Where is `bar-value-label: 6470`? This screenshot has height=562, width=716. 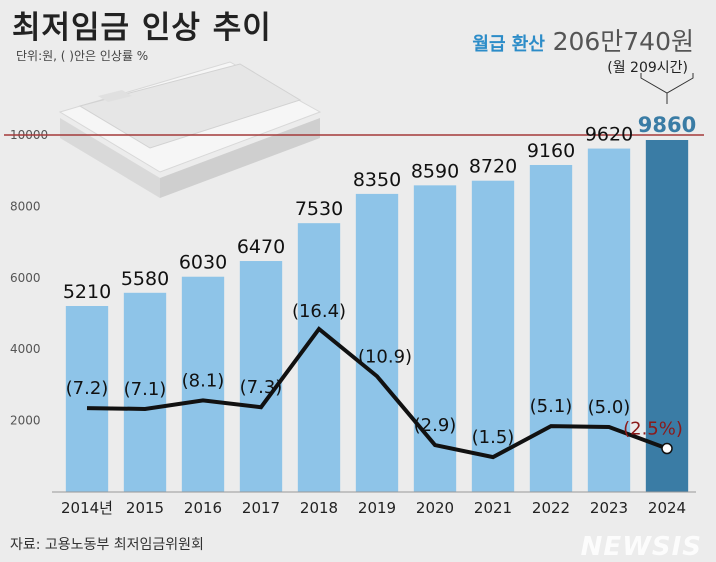 bar-value-label: 6470 is located at coordinates (261, 247).